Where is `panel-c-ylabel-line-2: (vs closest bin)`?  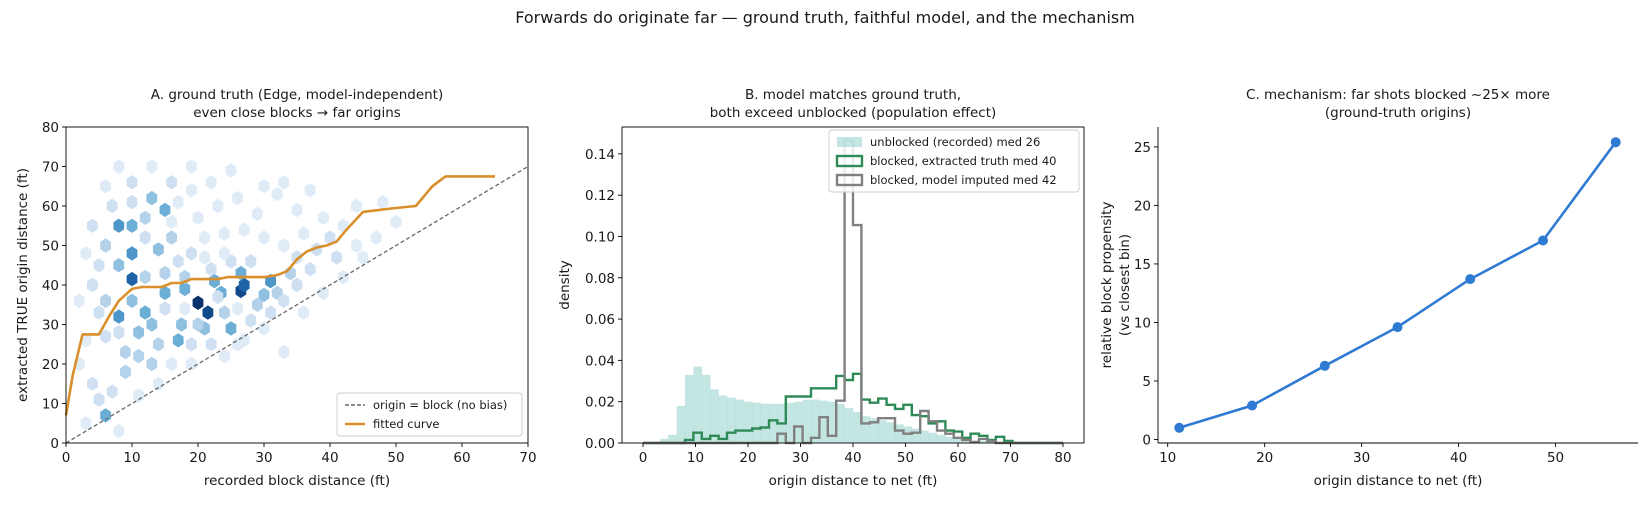 panel-c-ylabel-line-2: (vs closest bin) is located at coordinates (1125, 285).